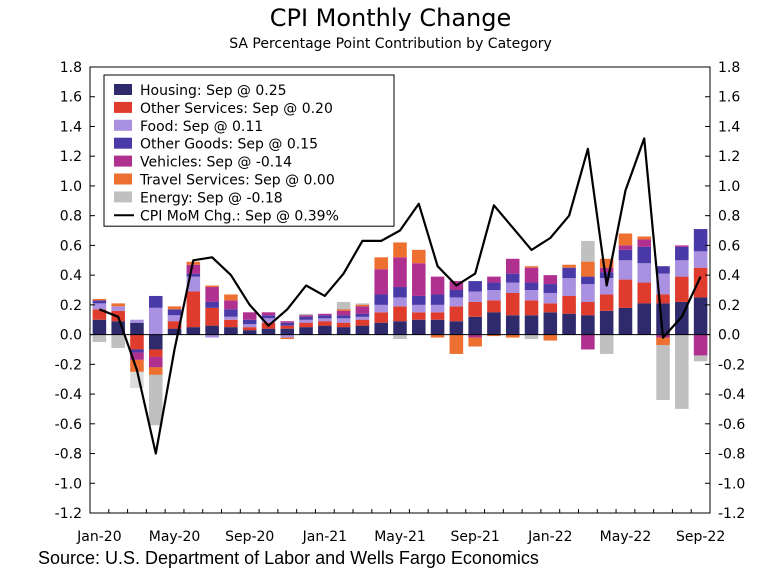  Describe the element at coordinates (700, 537) in the screenshot. I see `x-tick-label: Sep-22` at that location.